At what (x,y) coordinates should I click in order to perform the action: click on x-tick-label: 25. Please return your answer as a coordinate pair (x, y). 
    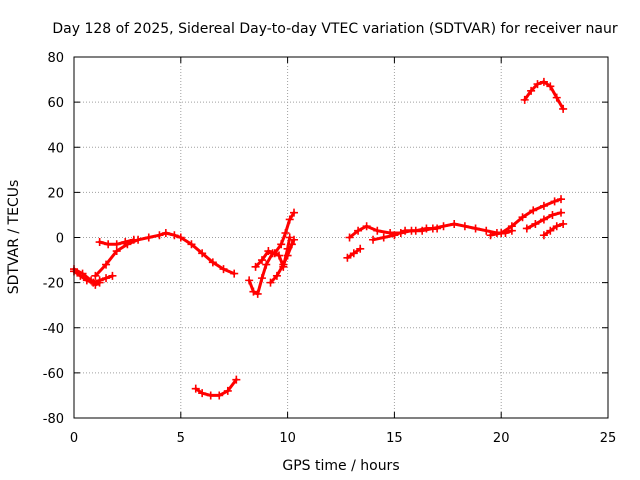
    Looking at the image, I should click on (608, 438).